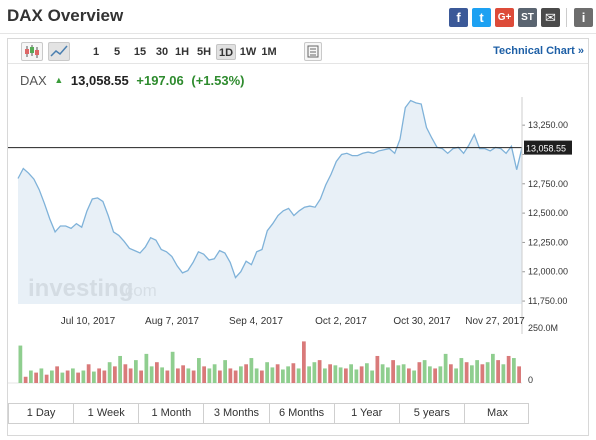 This screenshot has height=440, width=596. Describe the element at coordinates (140, 52) in the screenshot. I see `timeframe-15: 15` at that location.